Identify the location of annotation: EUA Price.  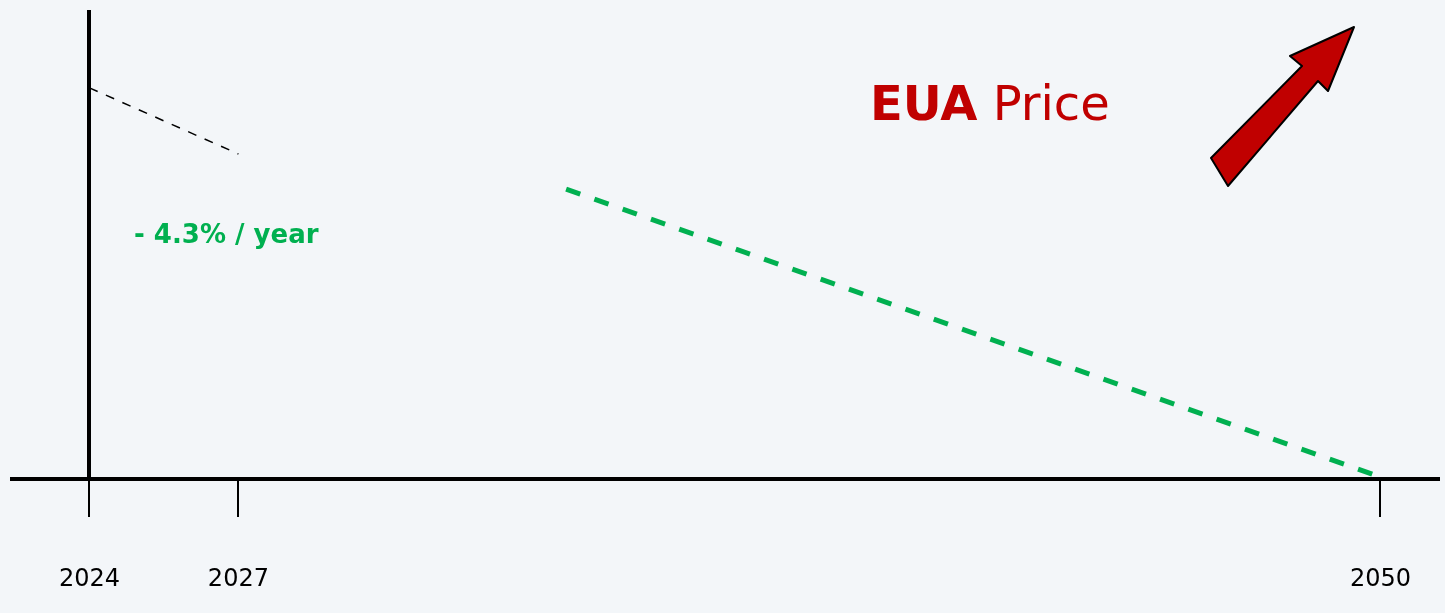
(990, 103).